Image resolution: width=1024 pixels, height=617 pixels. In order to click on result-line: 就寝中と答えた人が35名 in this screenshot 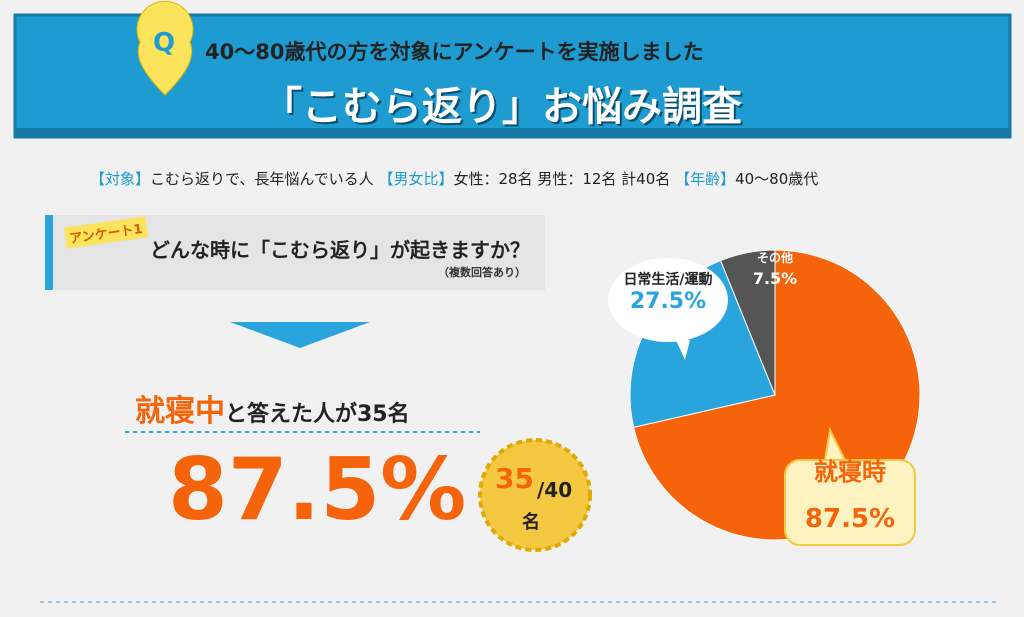, I will do `click(272, 408)`.